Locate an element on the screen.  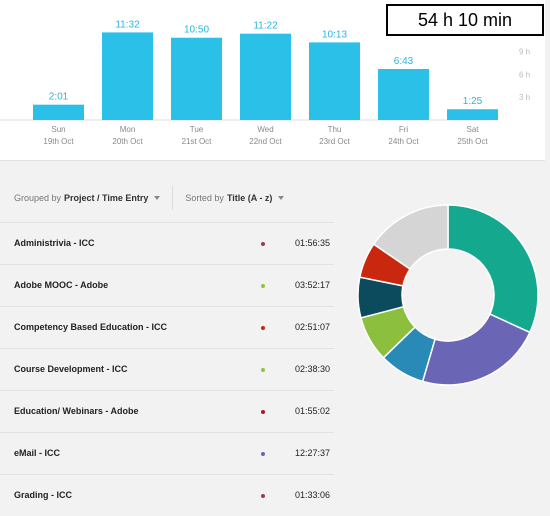
x-tick-date-label: 21st Oct is located at coordinates (197, 141).